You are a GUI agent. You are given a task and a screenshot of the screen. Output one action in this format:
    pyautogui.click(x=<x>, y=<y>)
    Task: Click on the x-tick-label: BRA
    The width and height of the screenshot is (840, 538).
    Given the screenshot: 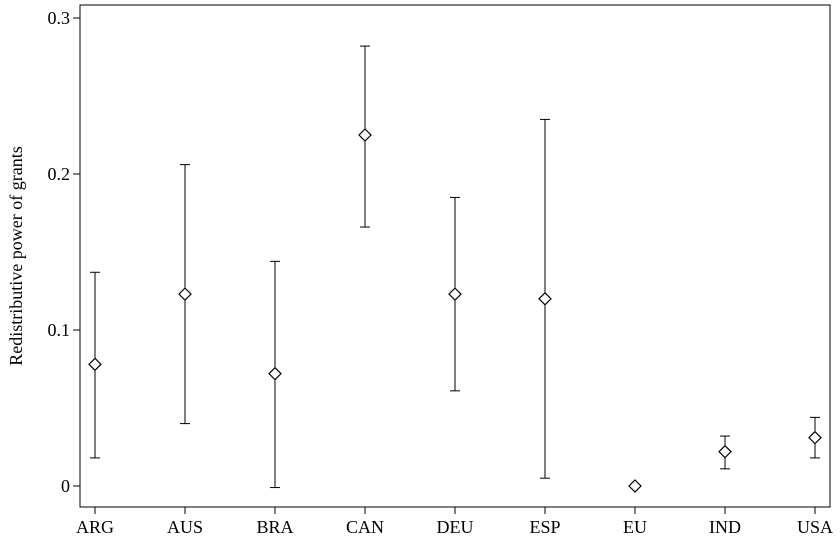 What is the action you would take?
    pyautogui.click(x=274, y=527)
    